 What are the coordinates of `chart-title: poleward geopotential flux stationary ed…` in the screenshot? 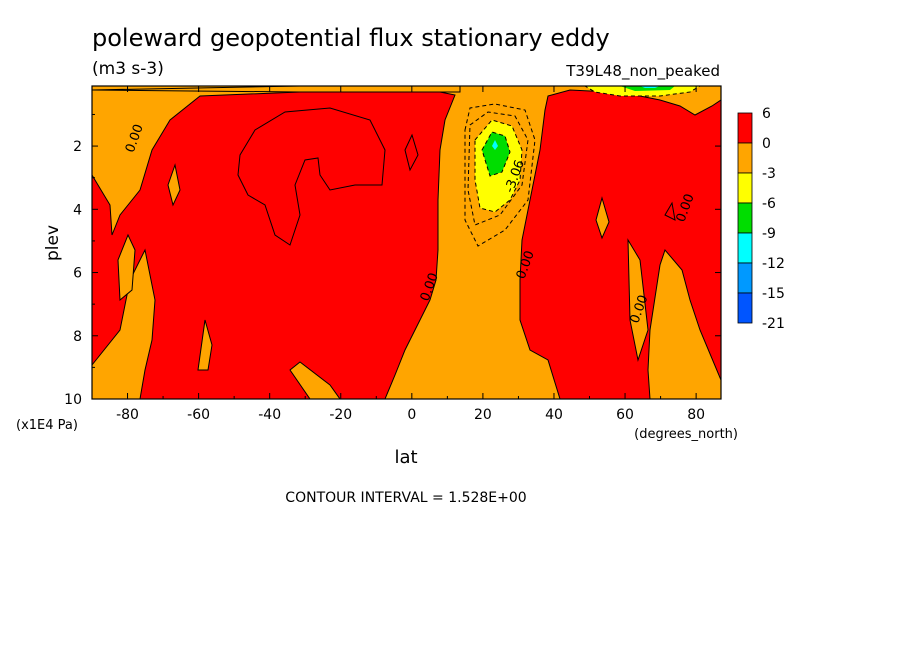 It's located at (351, 38).